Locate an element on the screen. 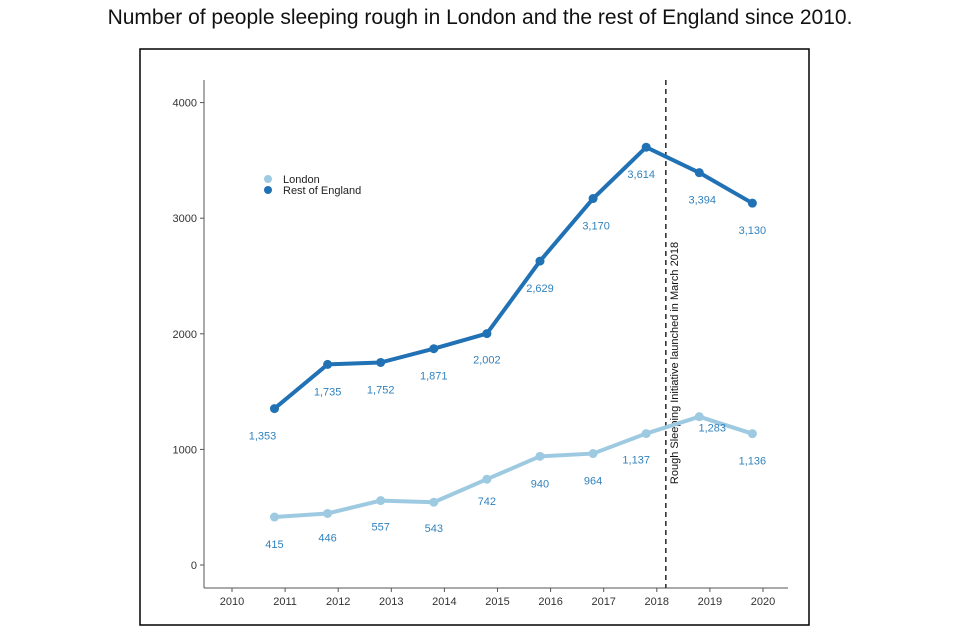 This screenshot has height=640, width=960. data-label: 1,136 is located at coordinates (753, 462).